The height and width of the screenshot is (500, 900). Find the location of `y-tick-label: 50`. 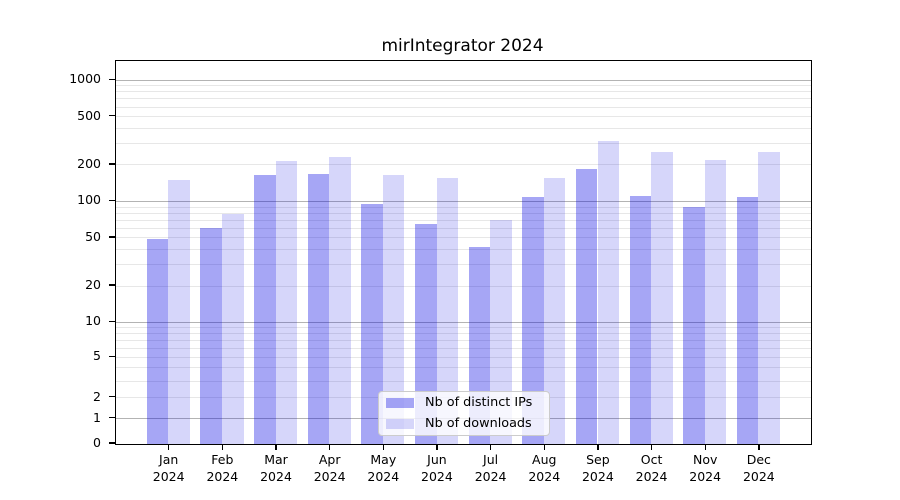

y-tick-label: 50 is located at coordinates (93, 236).